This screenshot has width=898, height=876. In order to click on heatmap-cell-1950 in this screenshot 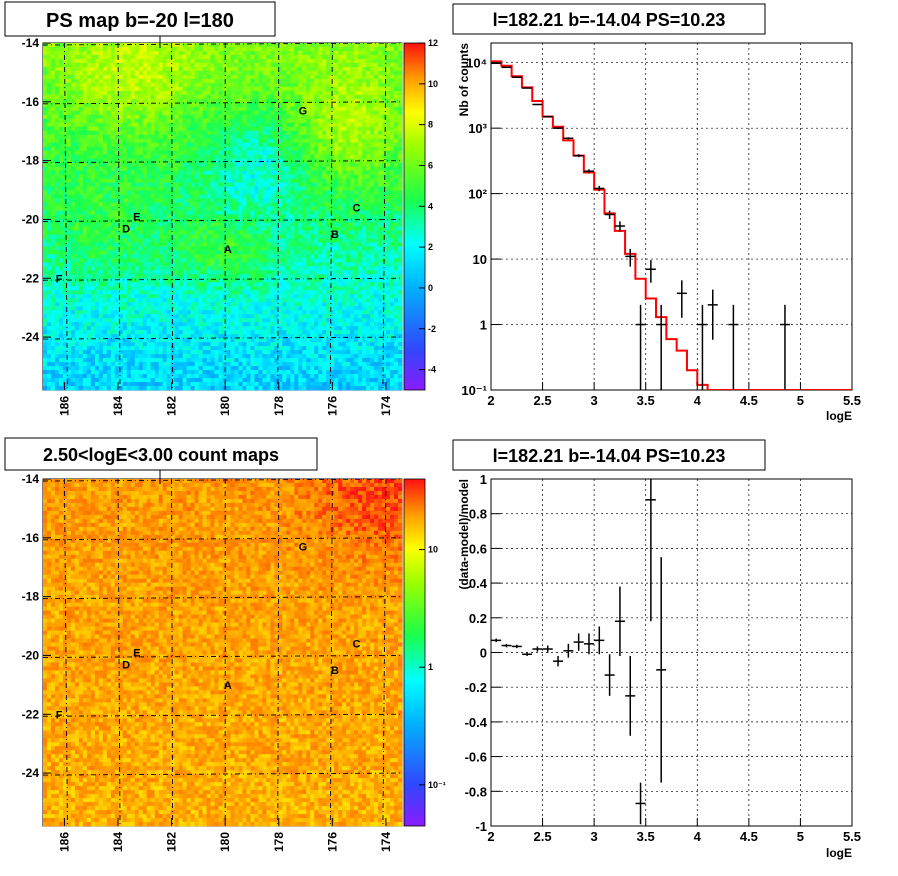, I will do `click(284, 129)`.